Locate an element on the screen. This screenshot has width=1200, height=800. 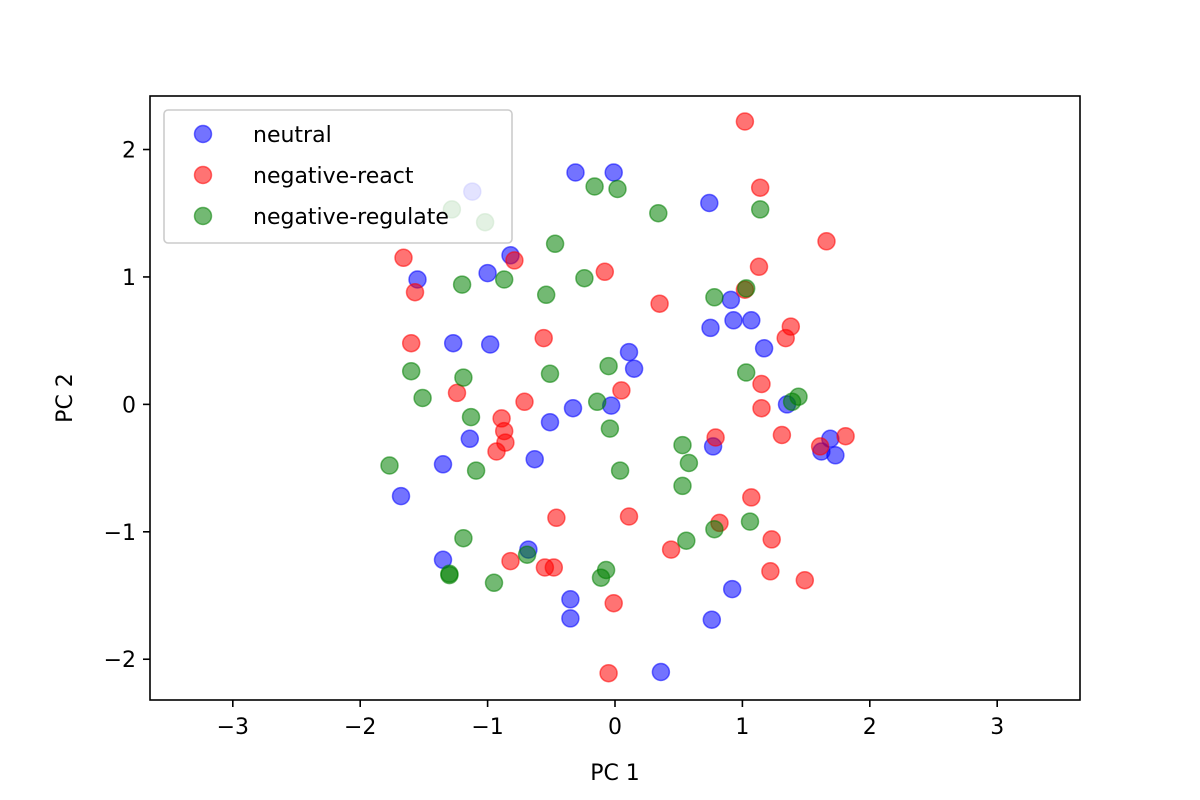
y-tick-label-2: 0 is located at coordinates (129, 405).